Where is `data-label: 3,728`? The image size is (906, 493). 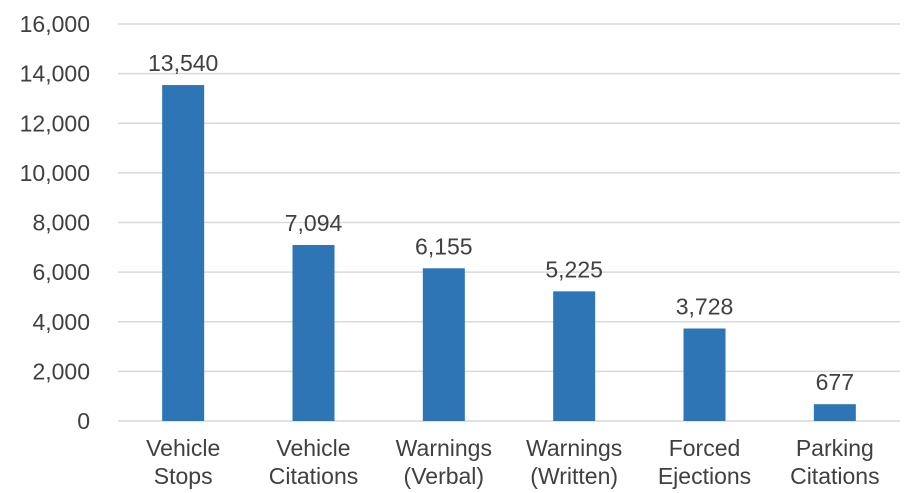
data-label: 3,728 is located at coordinates (705, 306).